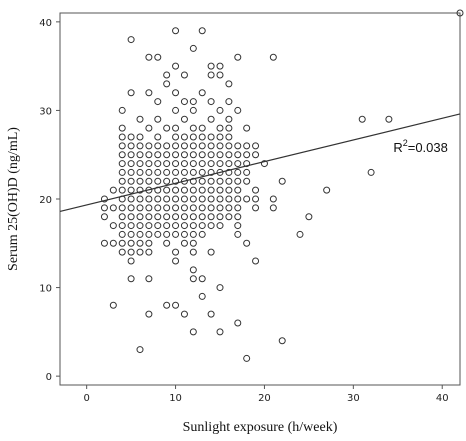  I want to click on y-tick-label: 30, so click(45, 111).